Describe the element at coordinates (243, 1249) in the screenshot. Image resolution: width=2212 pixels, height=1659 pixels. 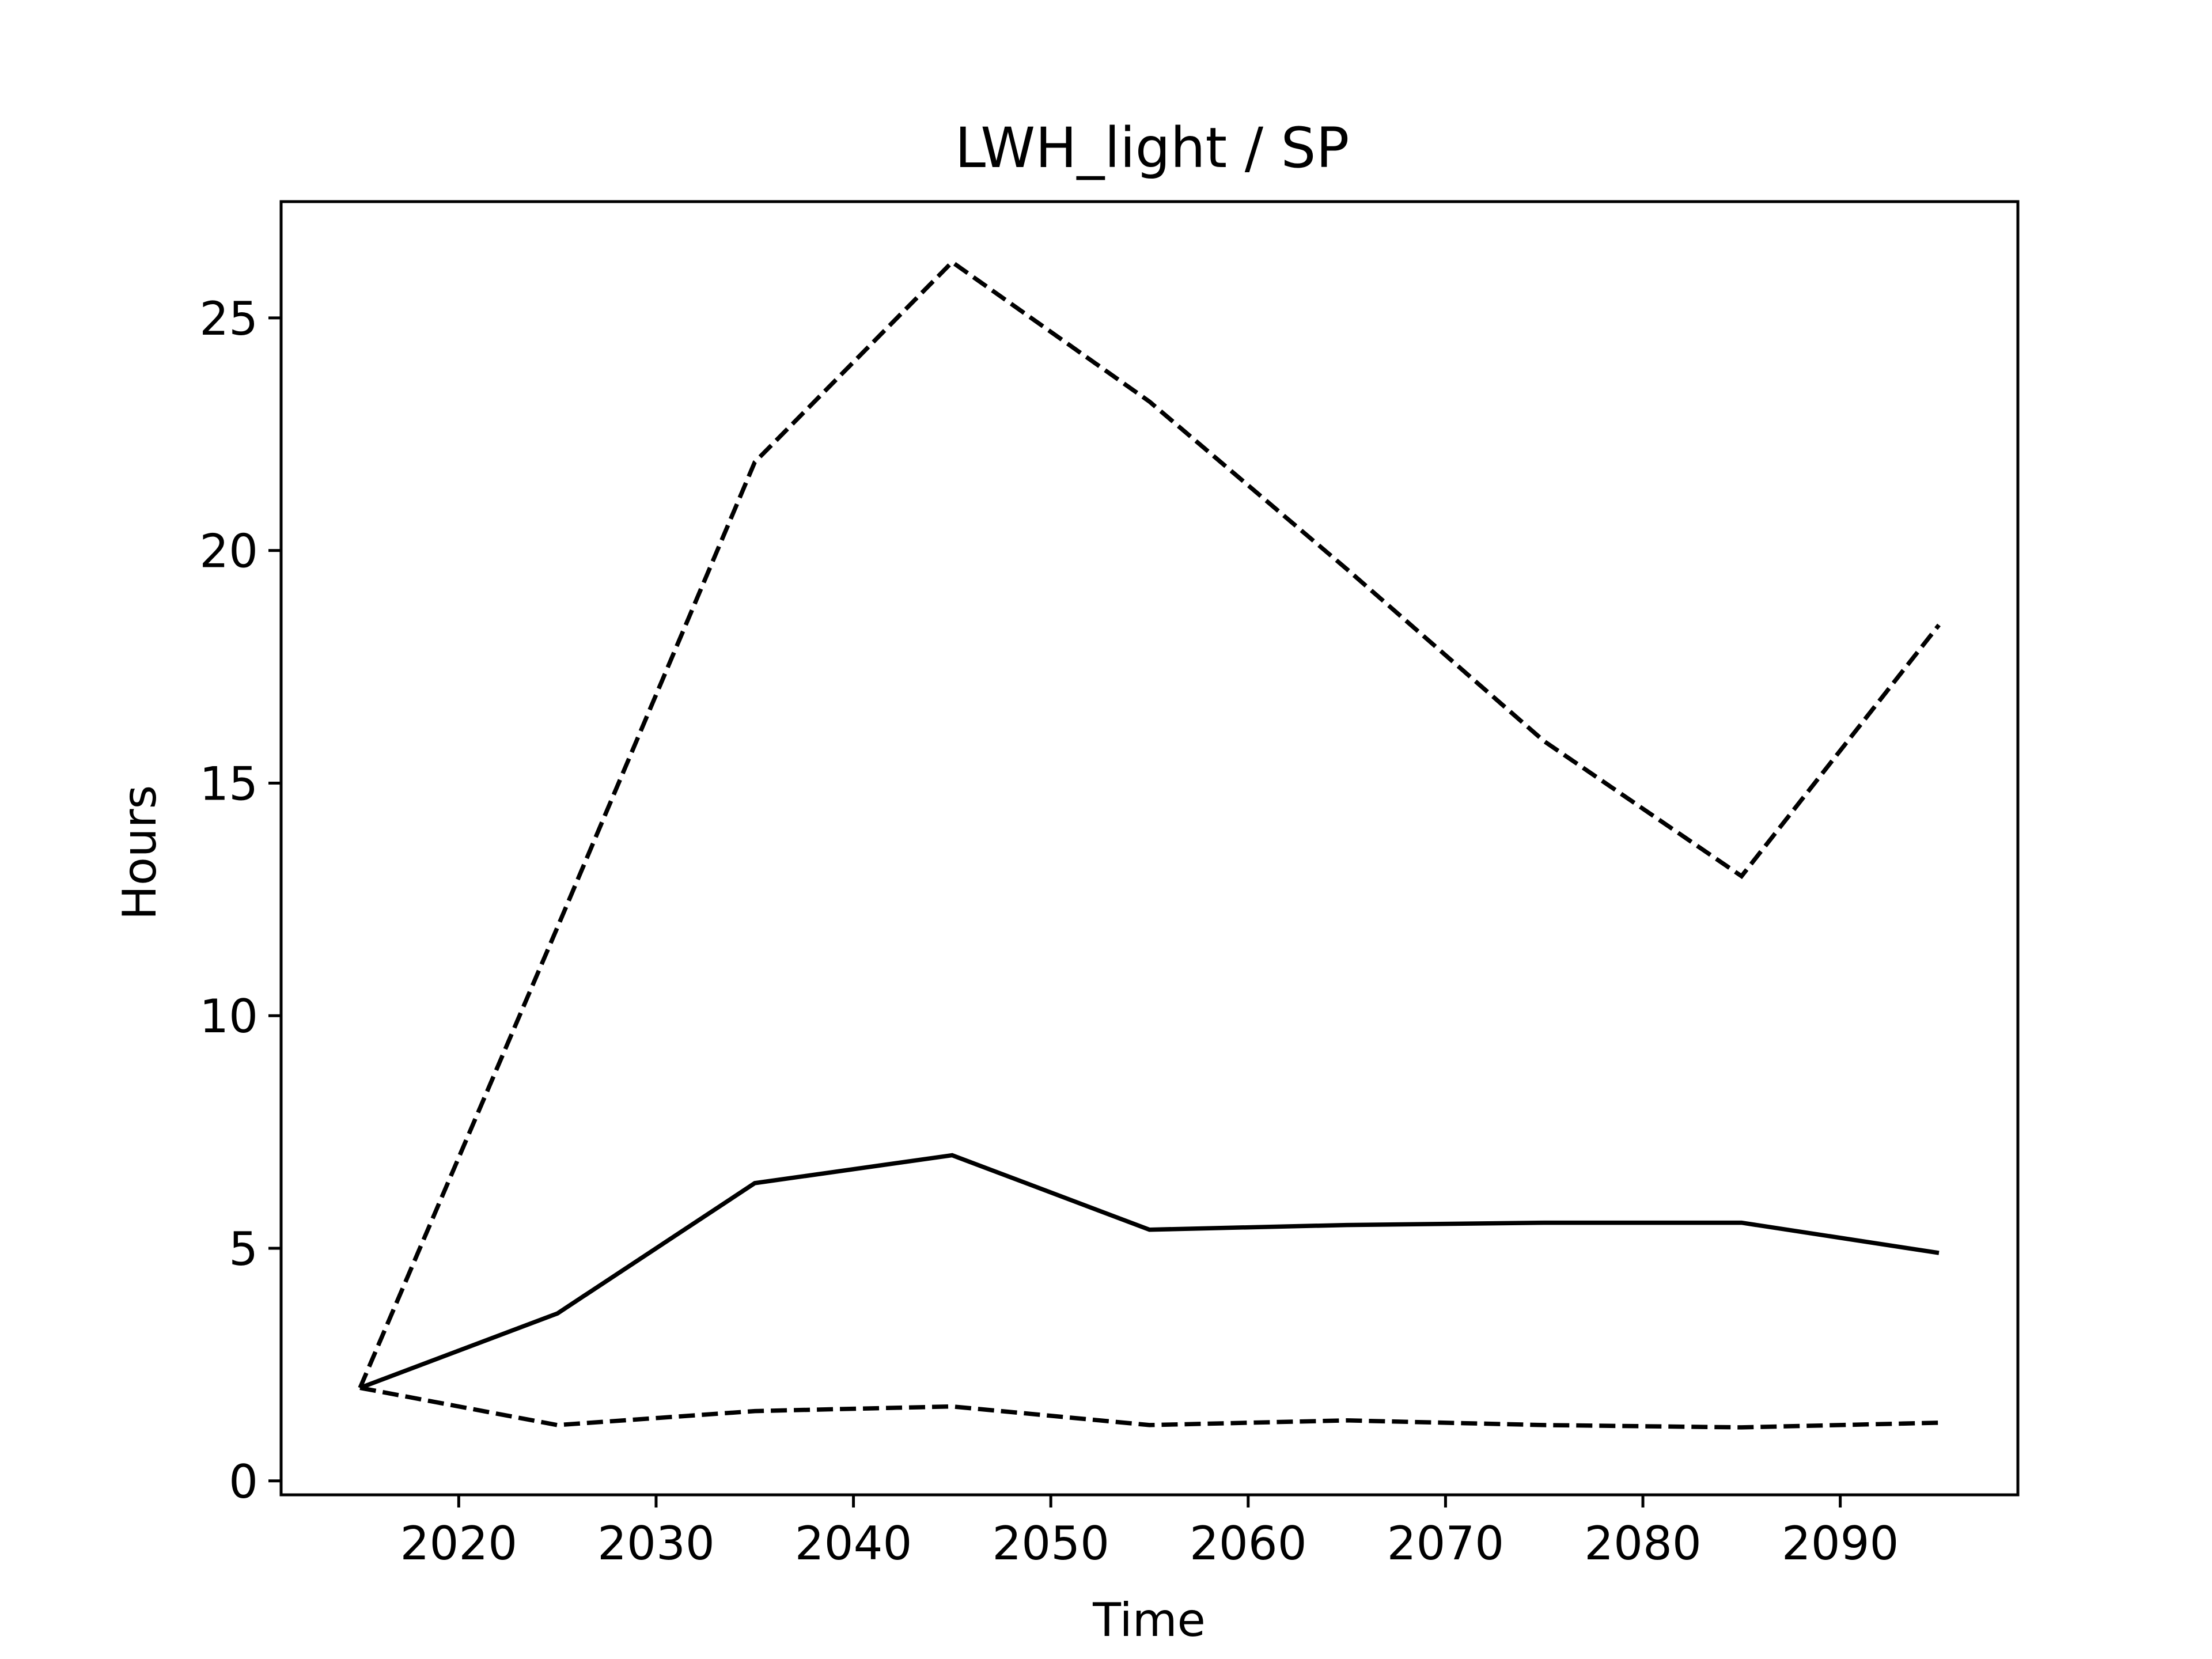
I see `y-tick-label: 5` at that location.